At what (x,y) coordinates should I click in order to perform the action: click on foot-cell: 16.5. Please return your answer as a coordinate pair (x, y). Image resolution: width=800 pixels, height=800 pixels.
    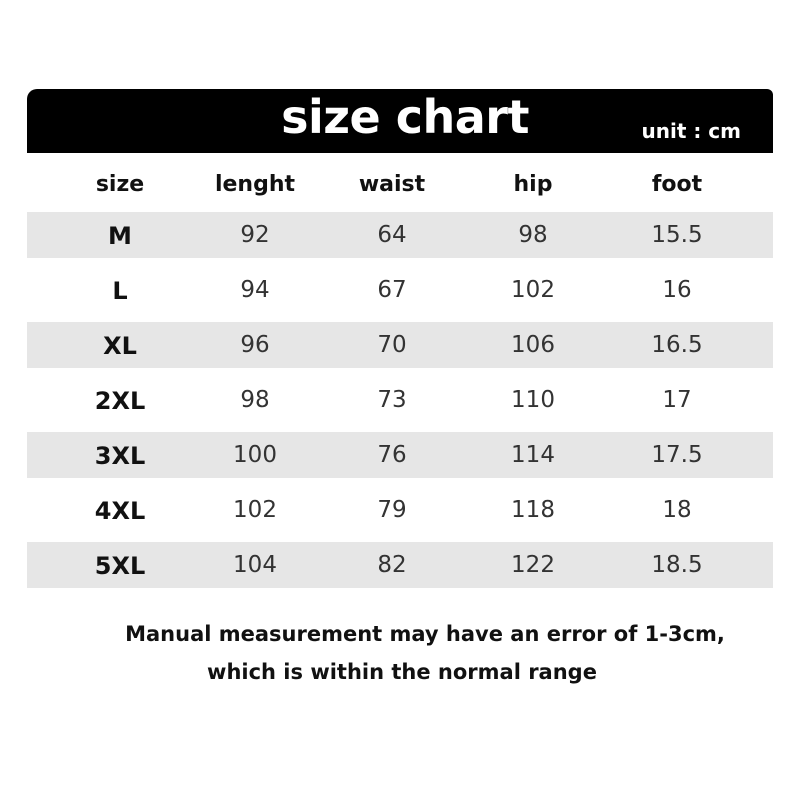
    Looking at the image, I should click on (677, 345).